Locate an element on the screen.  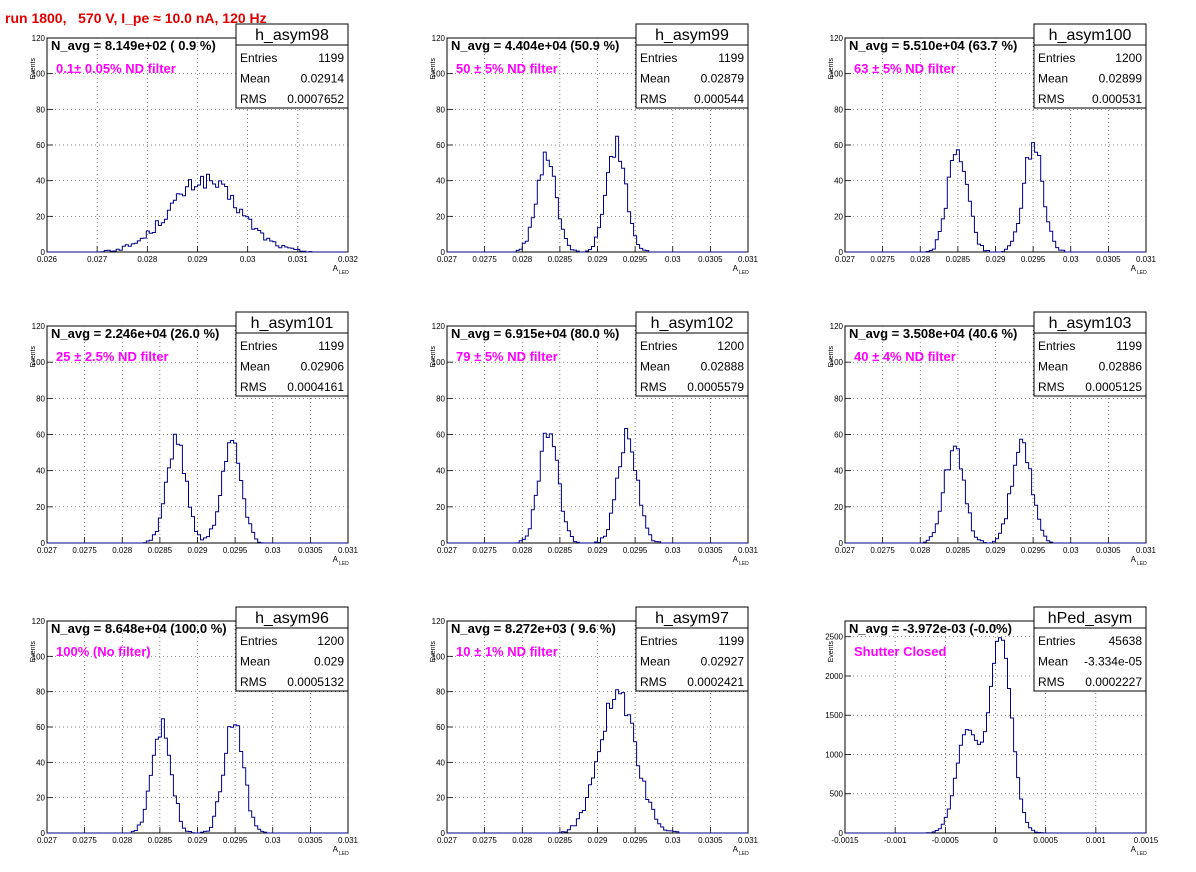
filter-label: 25 ± 2.5% ND filter is located at coordinates (112, 356).